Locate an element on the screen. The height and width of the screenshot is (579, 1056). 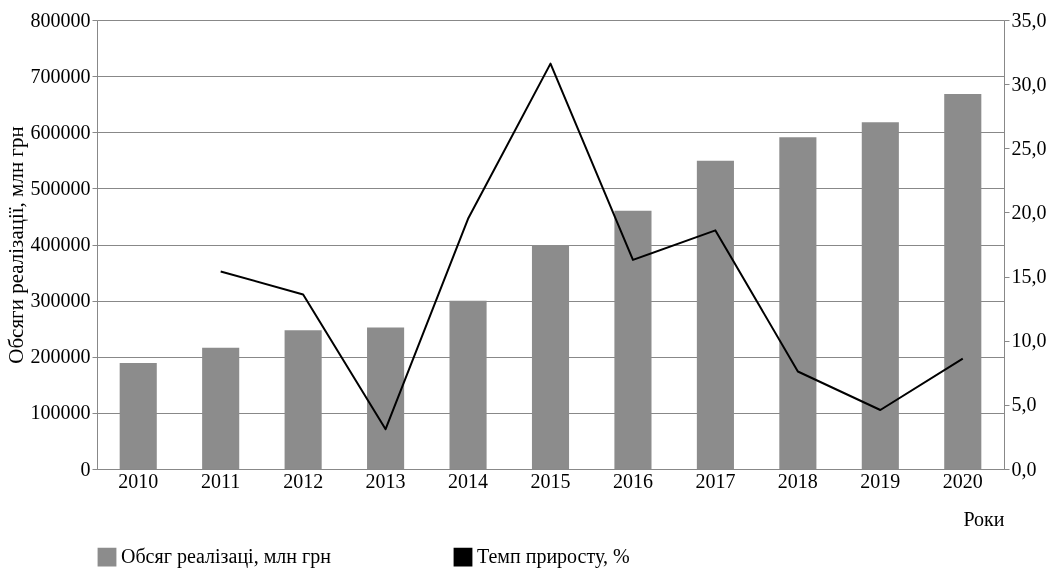
y2-tick-label: 35,0 is located at coordinates (1029, 19).